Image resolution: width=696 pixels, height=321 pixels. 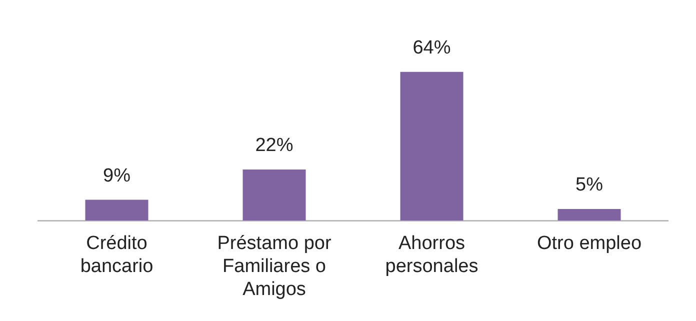 What do you see at coordinates (431, 255) in the screenshot?
I see `x-tick-label: Ahorros personales` at bounding box center [431, 255].